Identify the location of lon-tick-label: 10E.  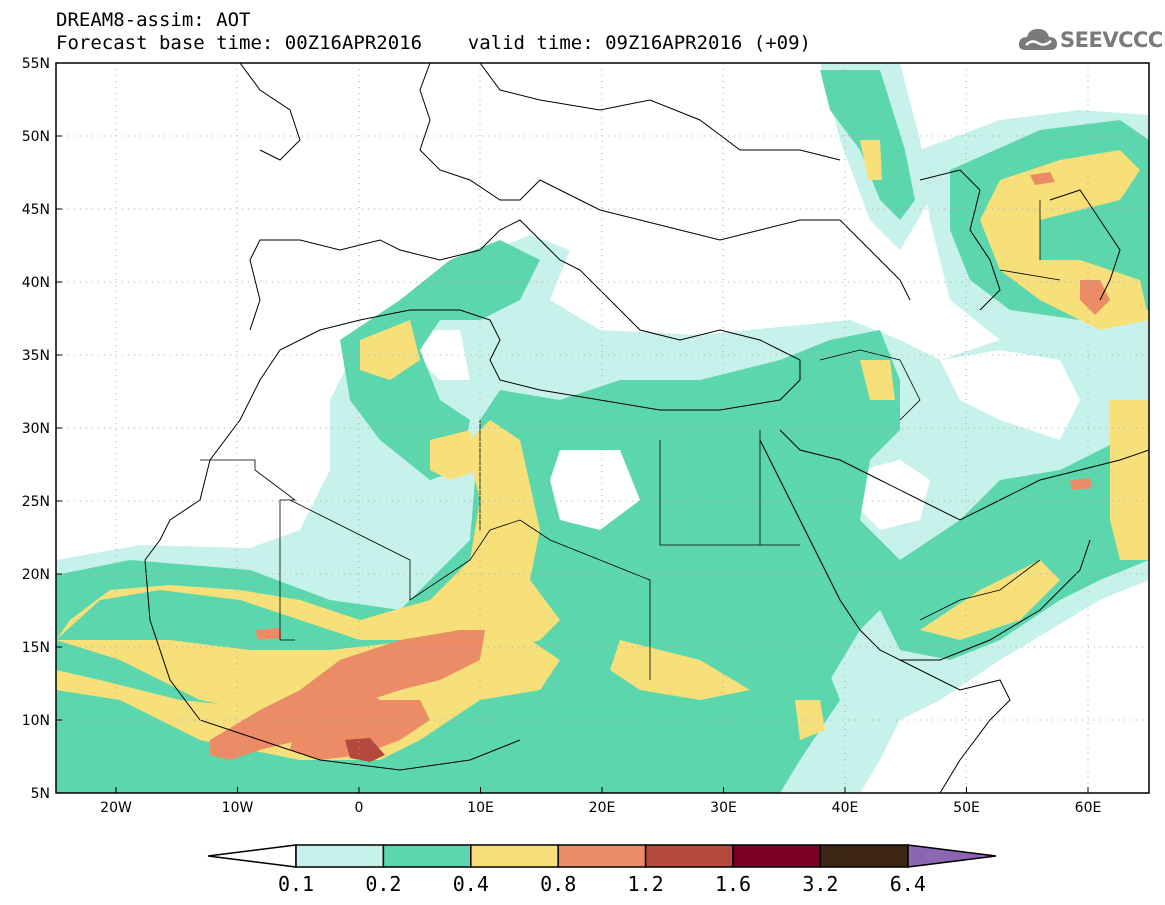
(480, 808).